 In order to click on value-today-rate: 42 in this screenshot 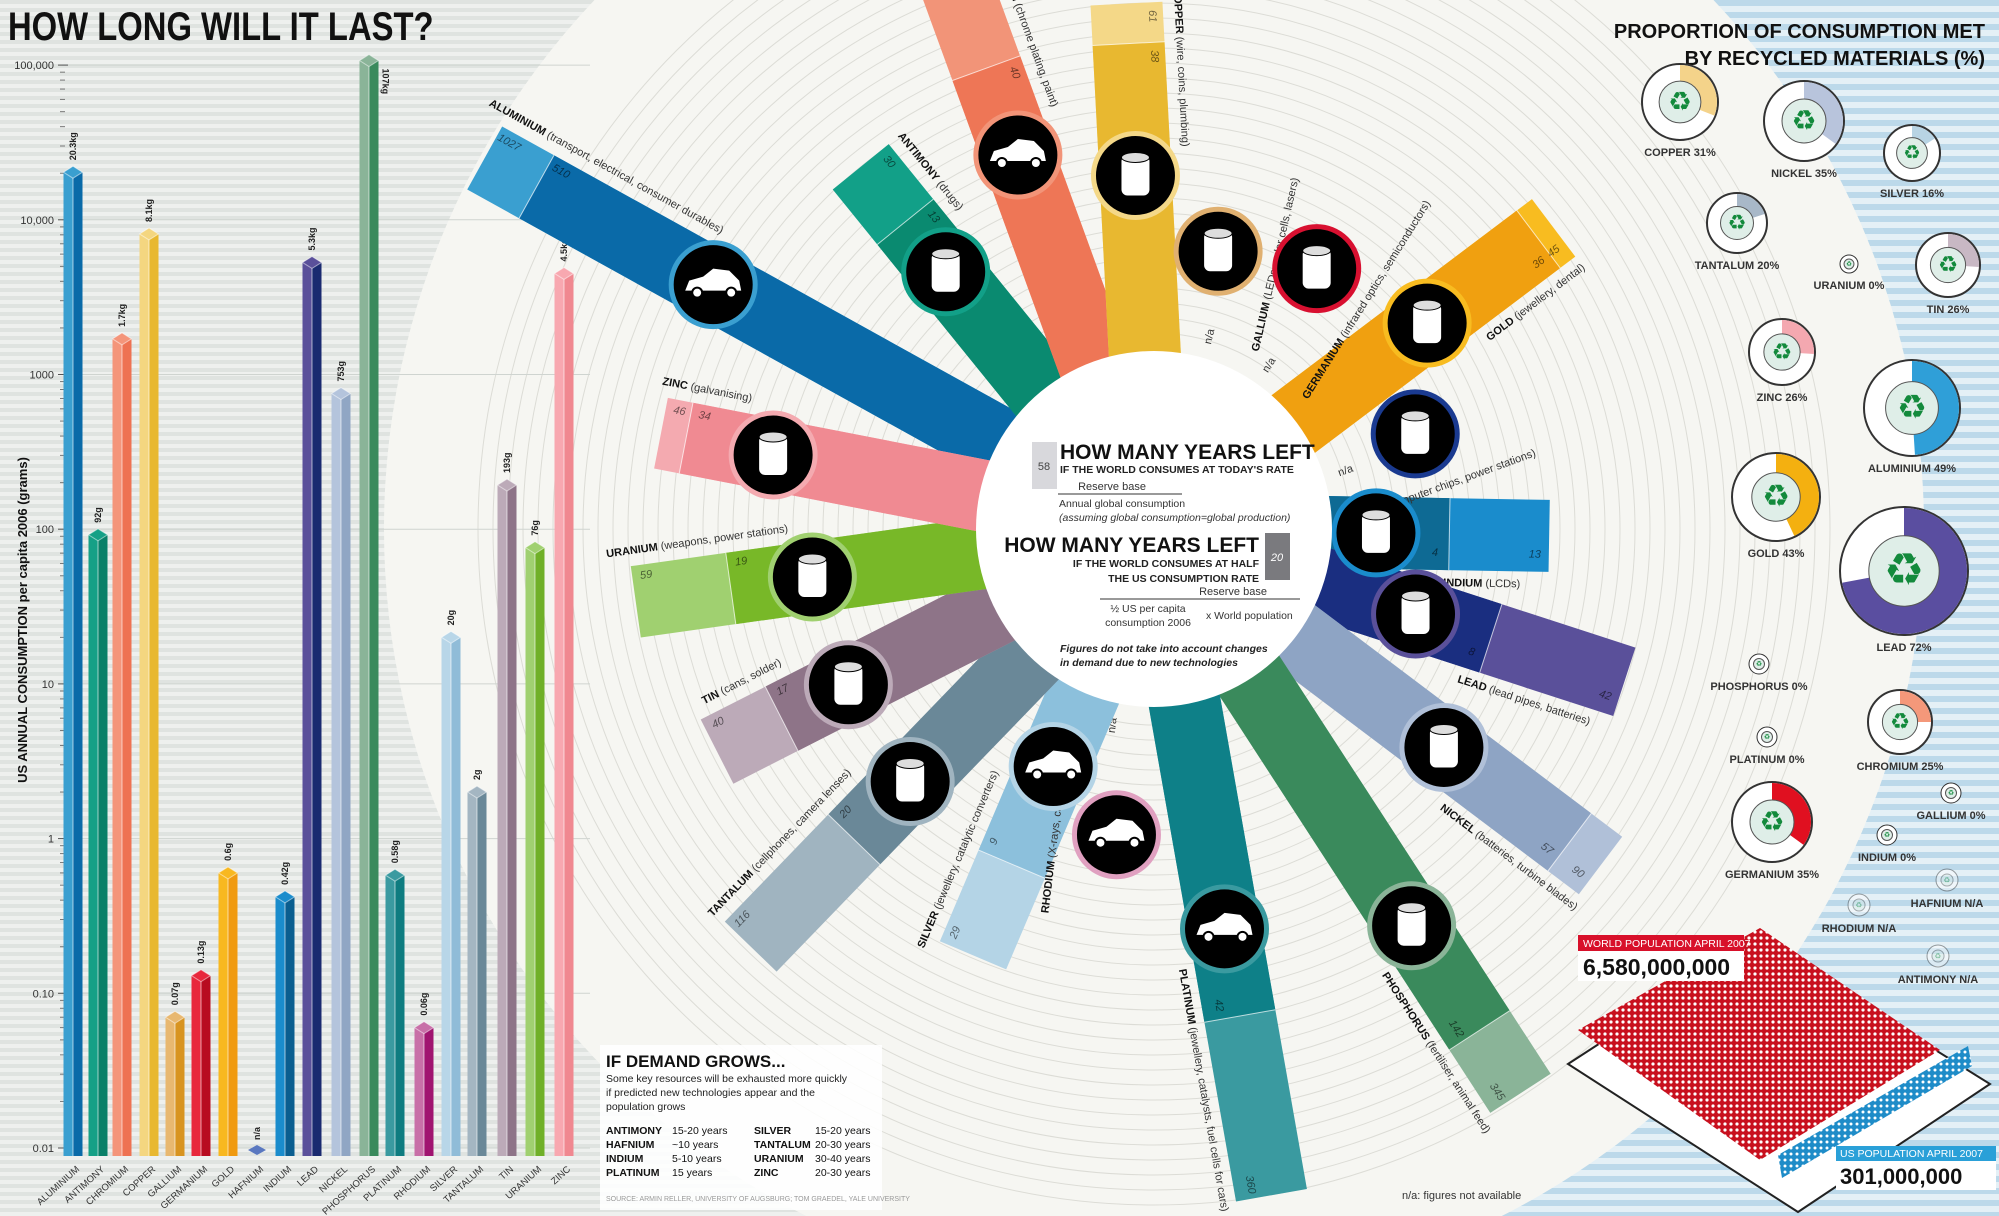, I will do `click(1604, 695)`.